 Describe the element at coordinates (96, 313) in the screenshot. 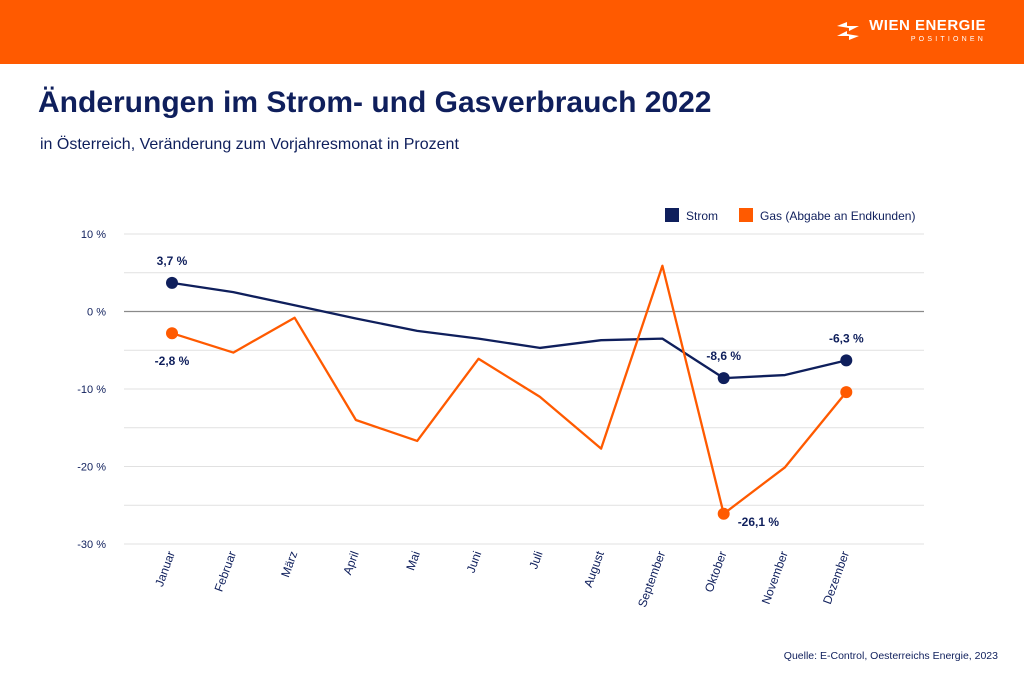

I see `y-tick-label: 0 %` at that location.